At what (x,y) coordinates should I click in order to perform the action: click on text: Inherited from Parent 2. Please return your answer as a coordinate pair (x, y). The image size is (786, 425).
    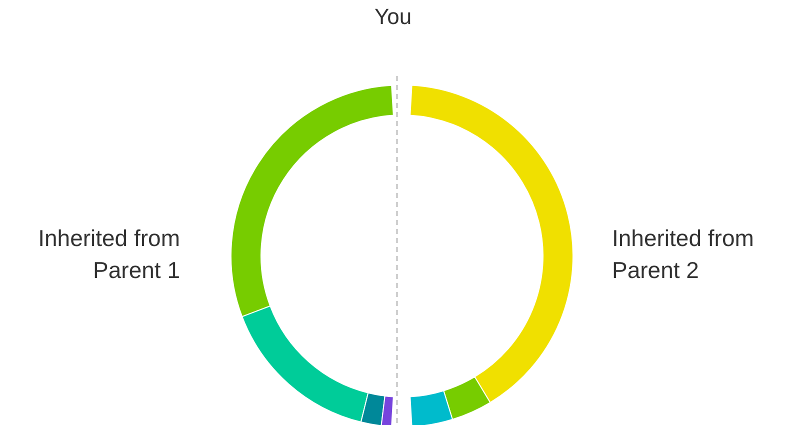
    Looking at the image, I should click on (683, 254).